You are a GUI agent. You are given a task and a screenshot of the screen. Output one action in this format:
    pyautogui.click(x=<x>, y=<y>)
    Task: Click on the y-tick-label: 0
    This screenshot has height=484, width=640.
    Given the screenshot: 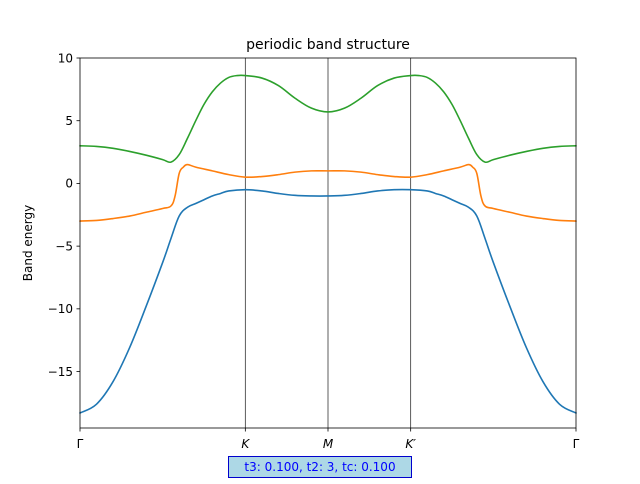 What is the action you would take?
    pyautogui.click(x=69, y=184)
    